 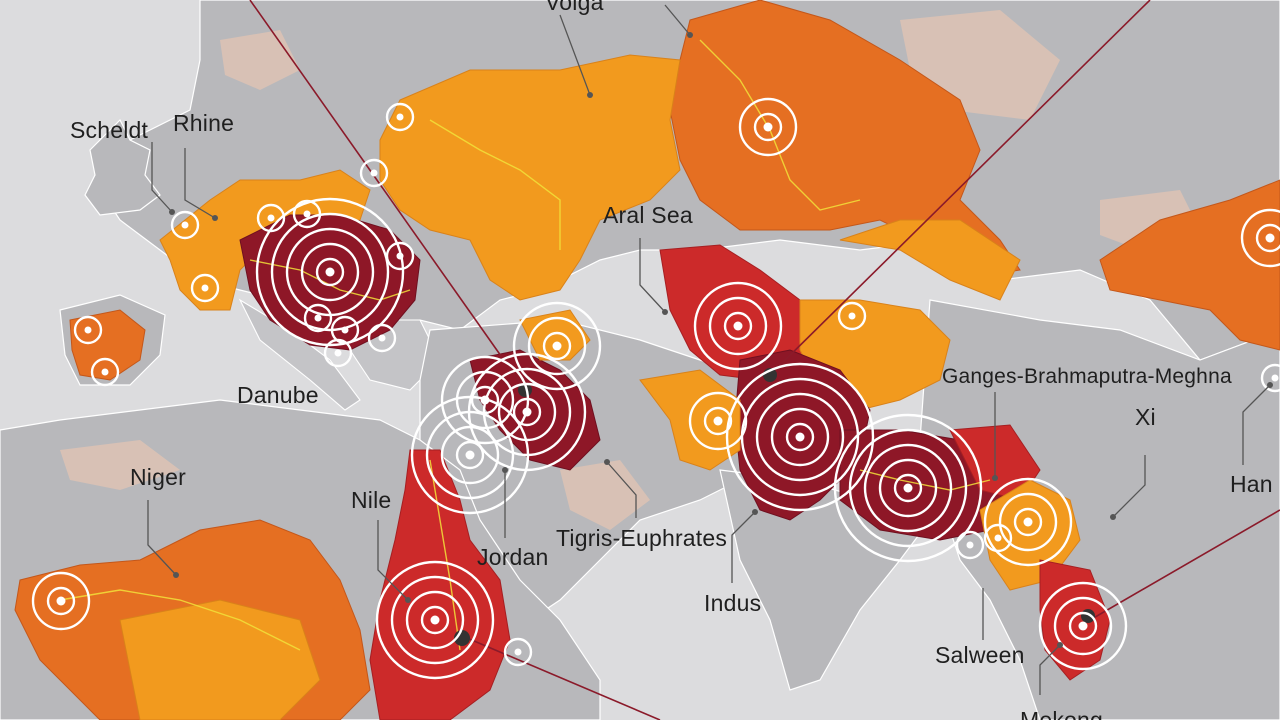 What do you see at coordinates (1184, 565) in the screenshot?
I see `pointer-line-mekong` at bounding box center [1184, 565].